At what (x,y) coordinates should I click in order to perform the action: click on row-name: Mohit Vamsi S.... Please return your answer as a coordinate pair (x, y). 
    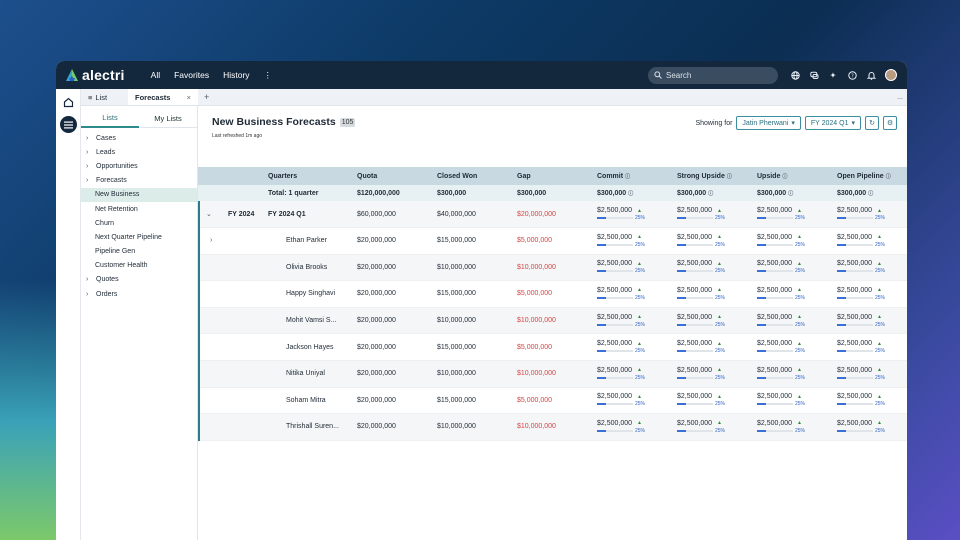
    Looking at the image, I should click on (311, 321).